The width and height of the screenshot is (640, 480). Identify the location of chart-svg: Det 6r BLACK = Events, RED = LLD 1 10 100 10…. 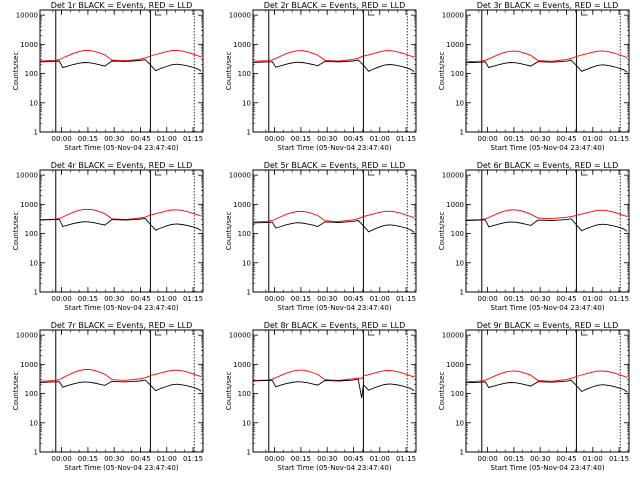
(534, 236).